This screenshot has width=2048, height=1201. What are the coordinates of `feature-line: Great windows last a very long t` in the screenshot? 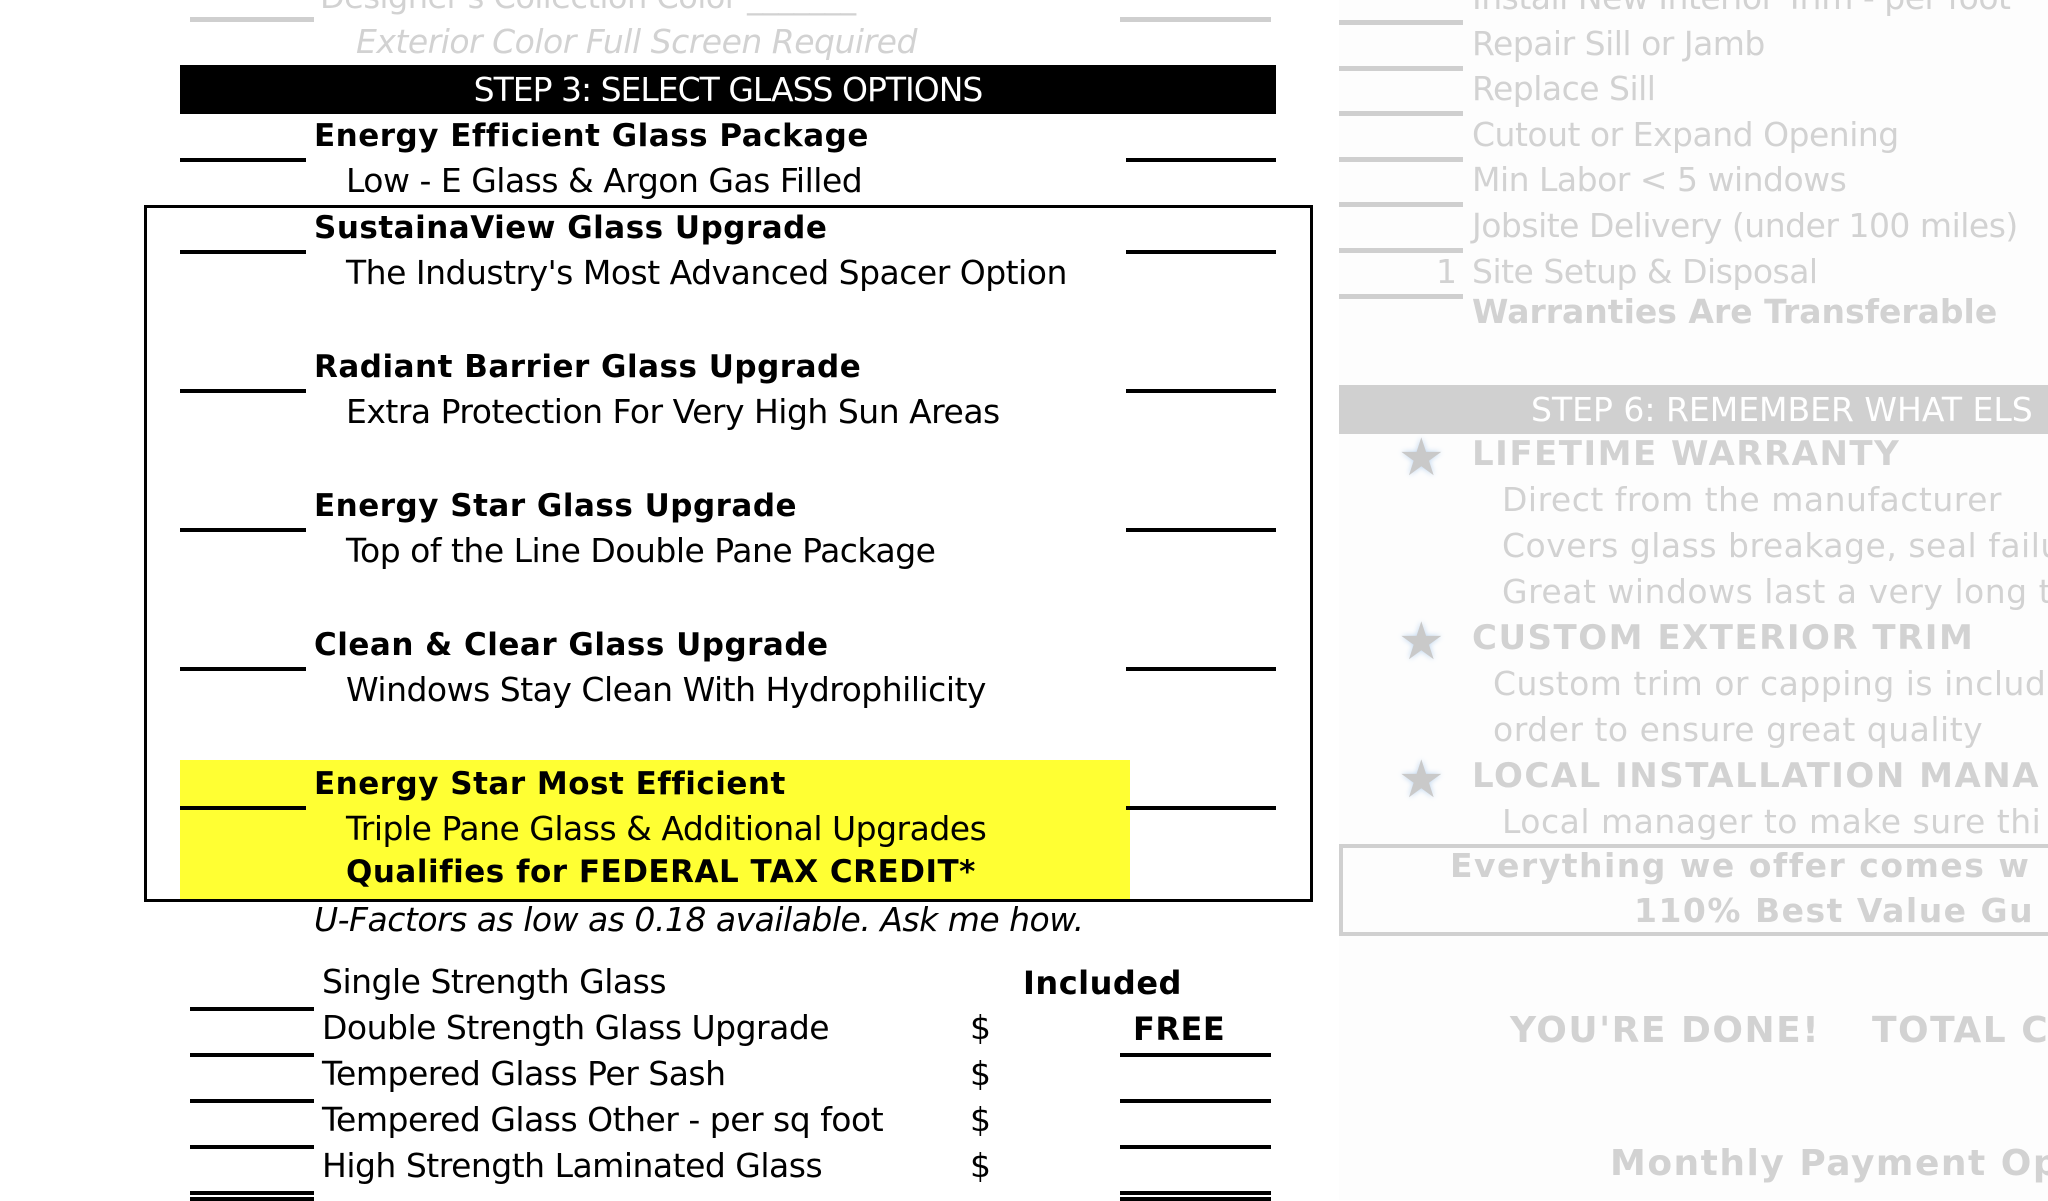 It's located at (1775, 591).